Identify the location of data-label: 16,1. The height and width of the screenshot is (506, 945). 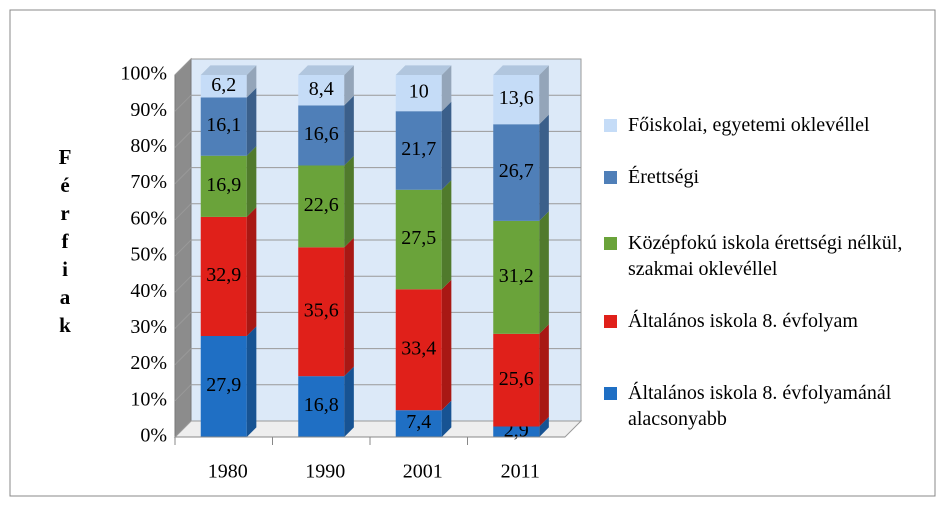
(223, 125).